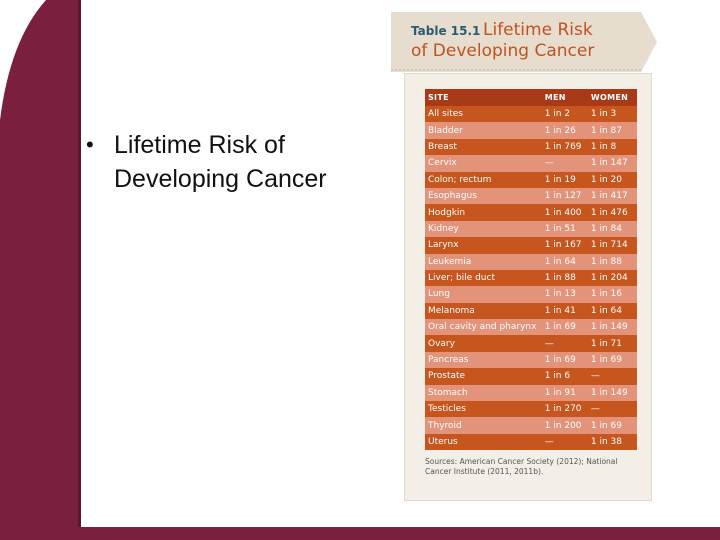 The height and width of the screenshot is (540, 720). I want to click on bullet-text: Lifetime Risk of Developing Cancer, so click(220, 162).